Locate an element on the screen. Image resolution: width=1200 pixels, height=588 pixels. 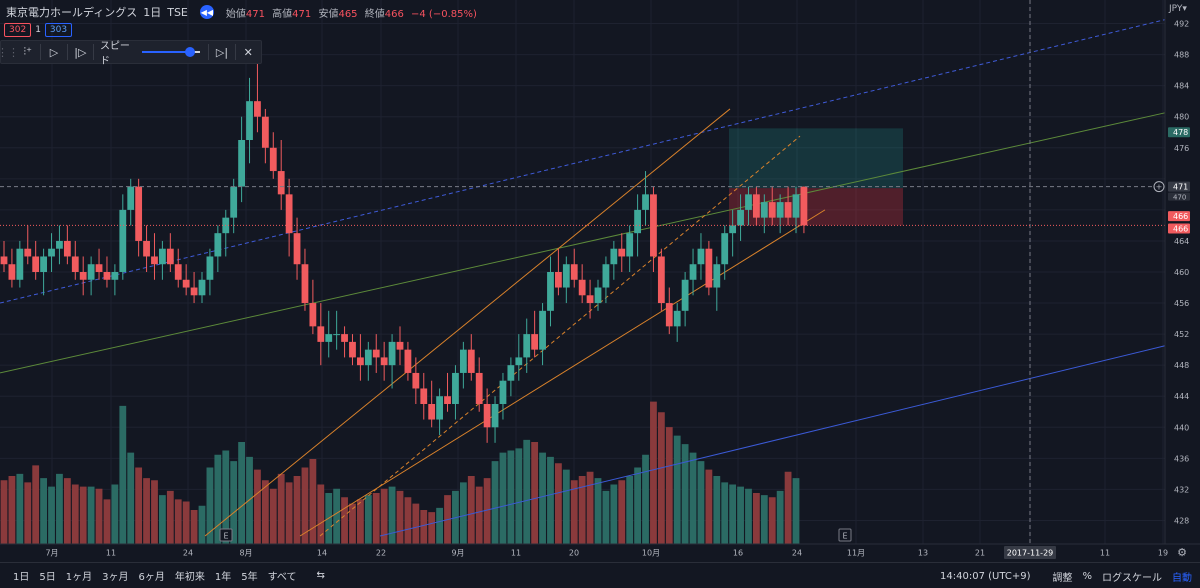
speed-slider-fill is located at coordinates (166, 52).